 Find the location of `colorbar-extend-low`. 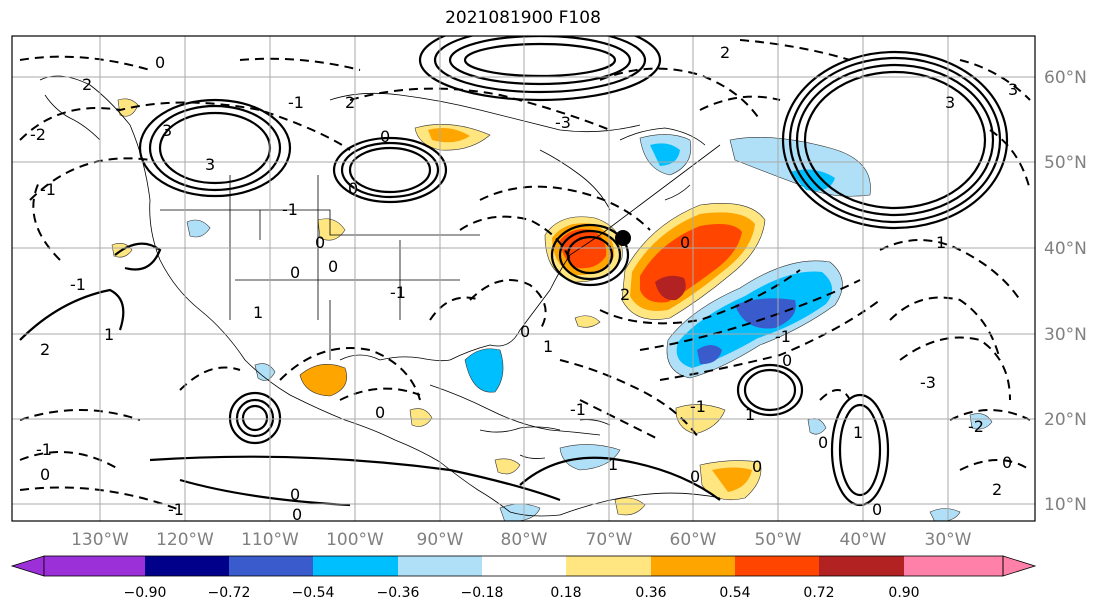

colorbar-extend-low is located at coordinates (27, 566).